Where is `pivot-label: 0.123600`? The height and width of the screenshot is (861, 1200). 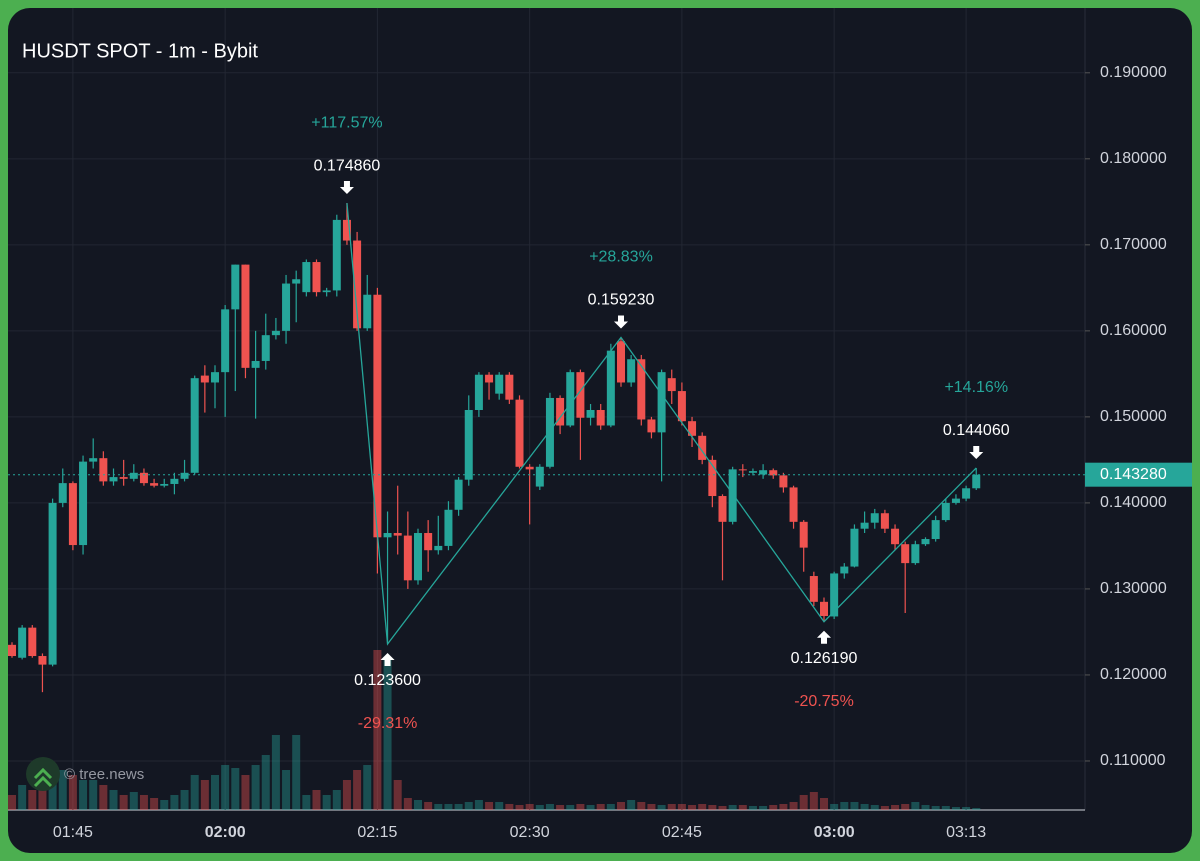 pivot-label: 0.123600 is located at coordinates (387, 680).